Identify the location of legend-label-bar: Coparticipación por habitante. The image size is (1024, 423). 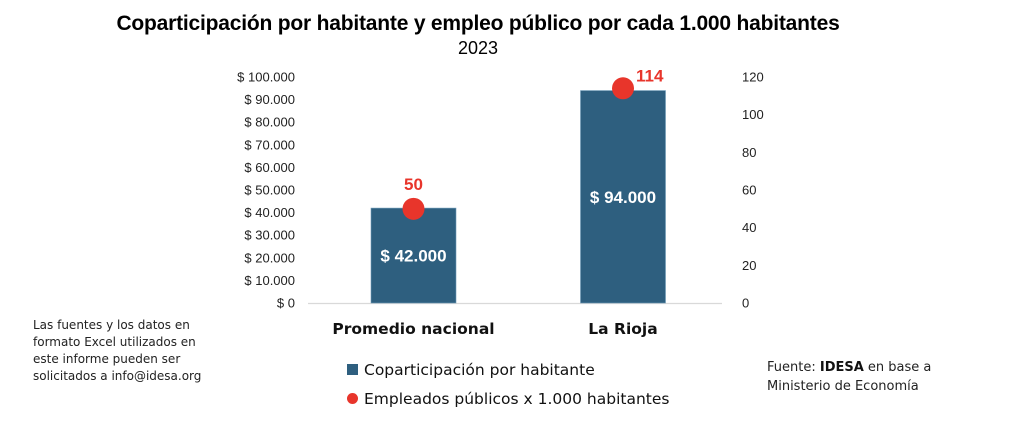
(479, 369).